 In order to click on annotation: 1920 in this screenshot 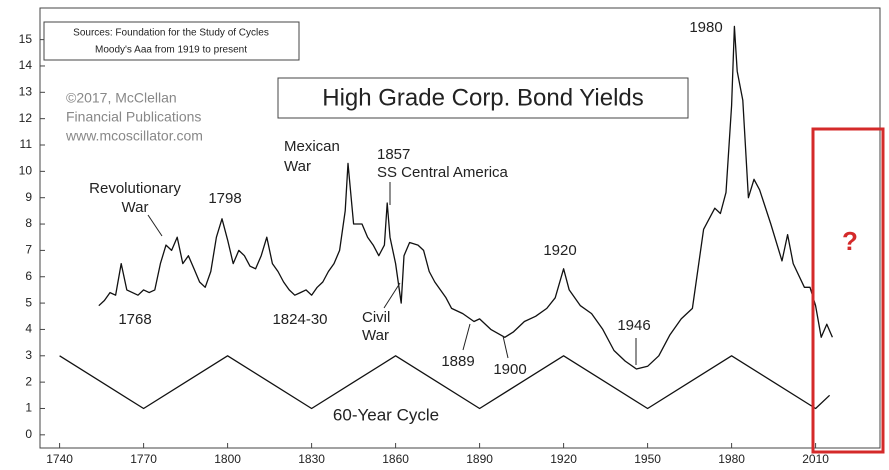, I will do `click(559, 250)`.